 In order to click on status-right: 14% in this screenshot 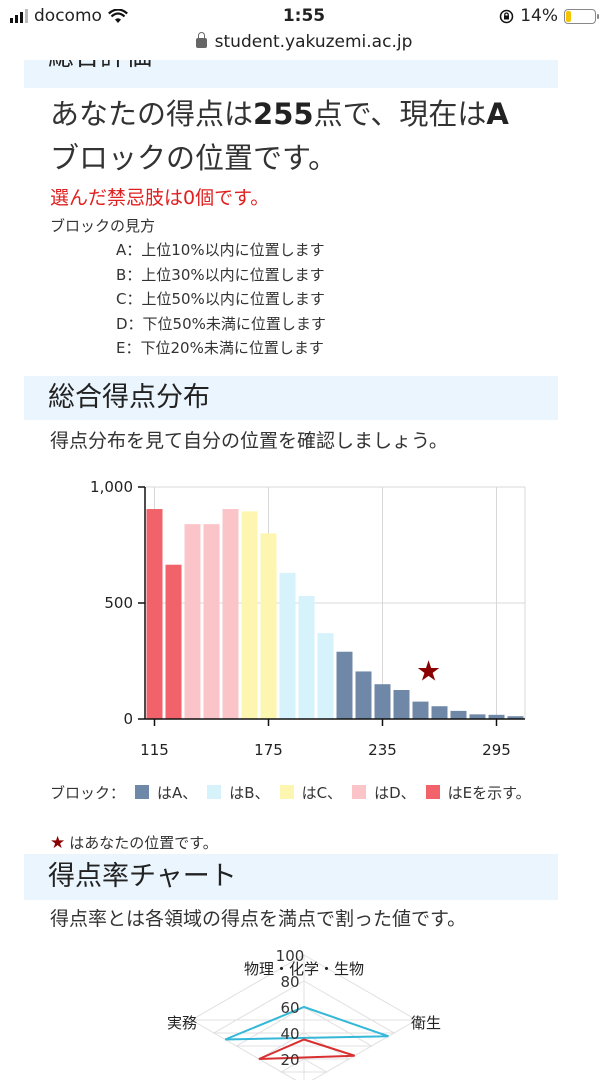, I will do `click(549, 16)`.